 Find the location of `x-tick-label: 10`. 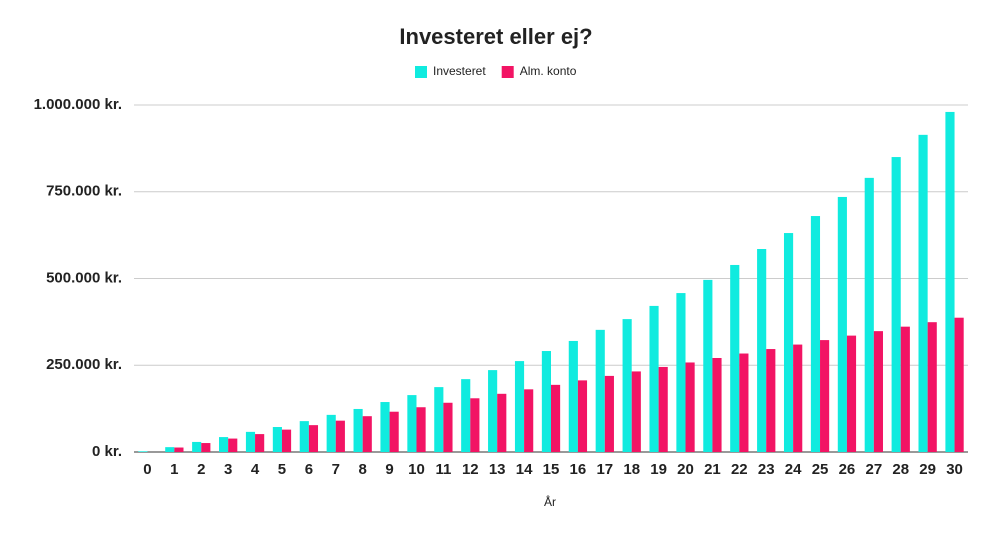

x-tick-label: 10 is located at coordinates (416, 469).